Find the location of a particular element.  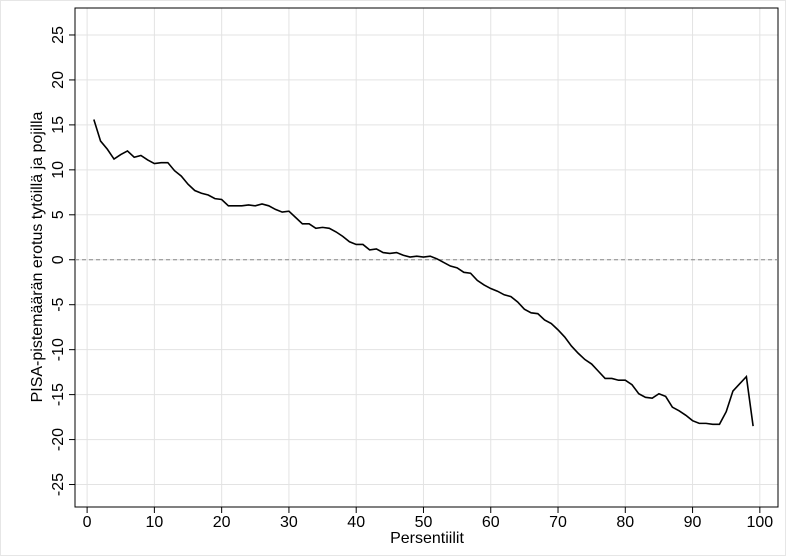

x-tick-label: 20 is located at coordinates (222, 522).